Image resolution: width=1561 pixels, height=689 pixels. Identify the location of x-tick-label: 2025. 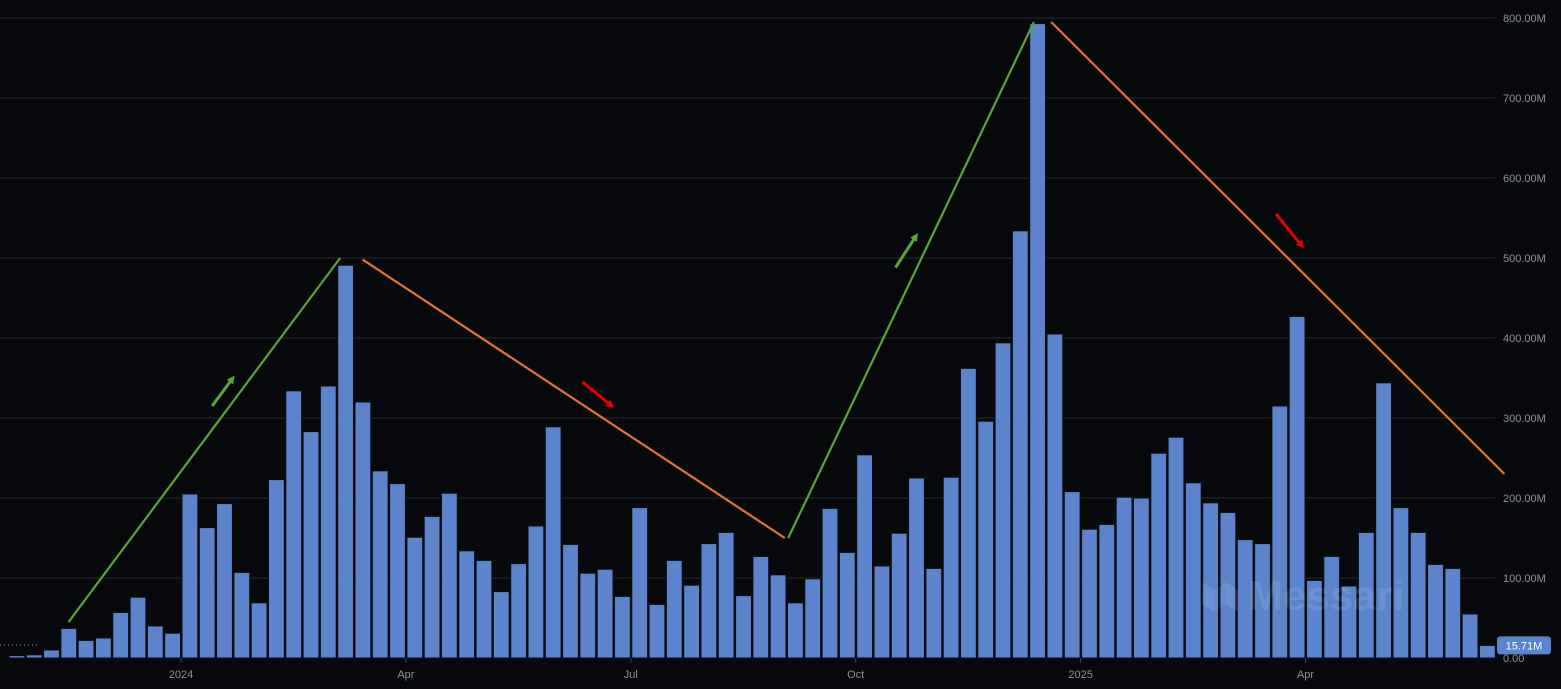
(1080, 675).